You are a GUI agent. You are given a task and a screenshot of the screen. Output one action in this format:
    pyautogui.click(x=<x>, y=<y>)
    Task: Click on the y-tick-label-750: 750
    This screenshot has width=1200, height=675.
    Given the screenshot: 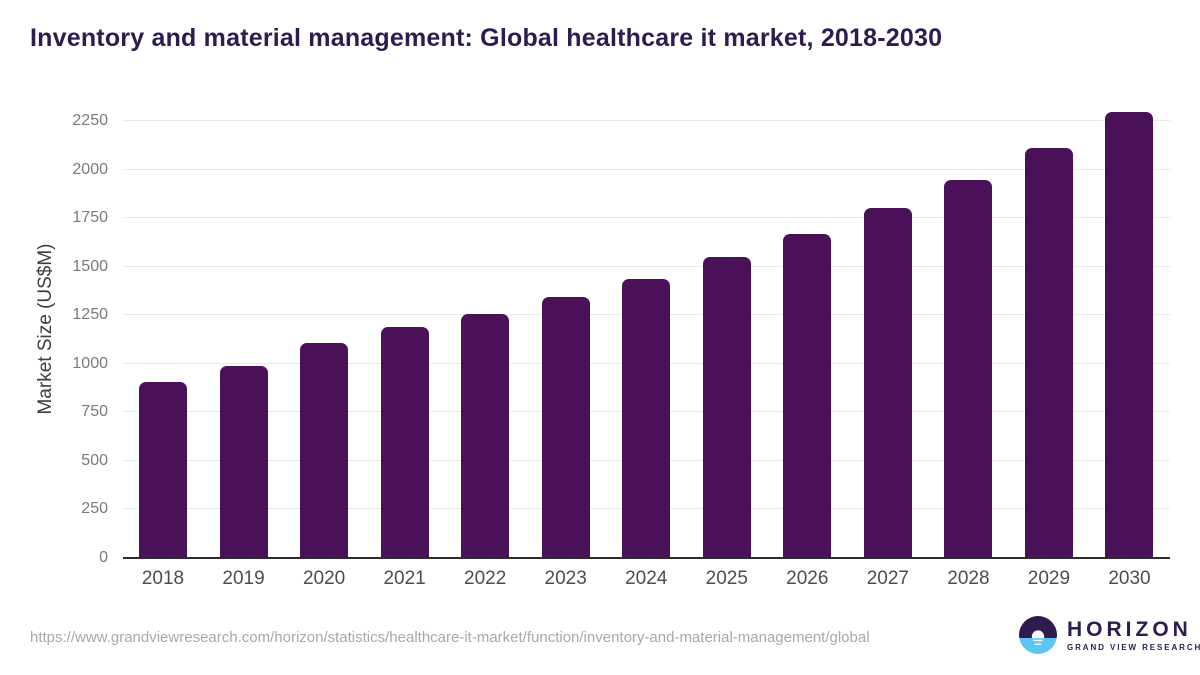 What is the action you would take?
    pyautogui.click(x=94, y=412)
    